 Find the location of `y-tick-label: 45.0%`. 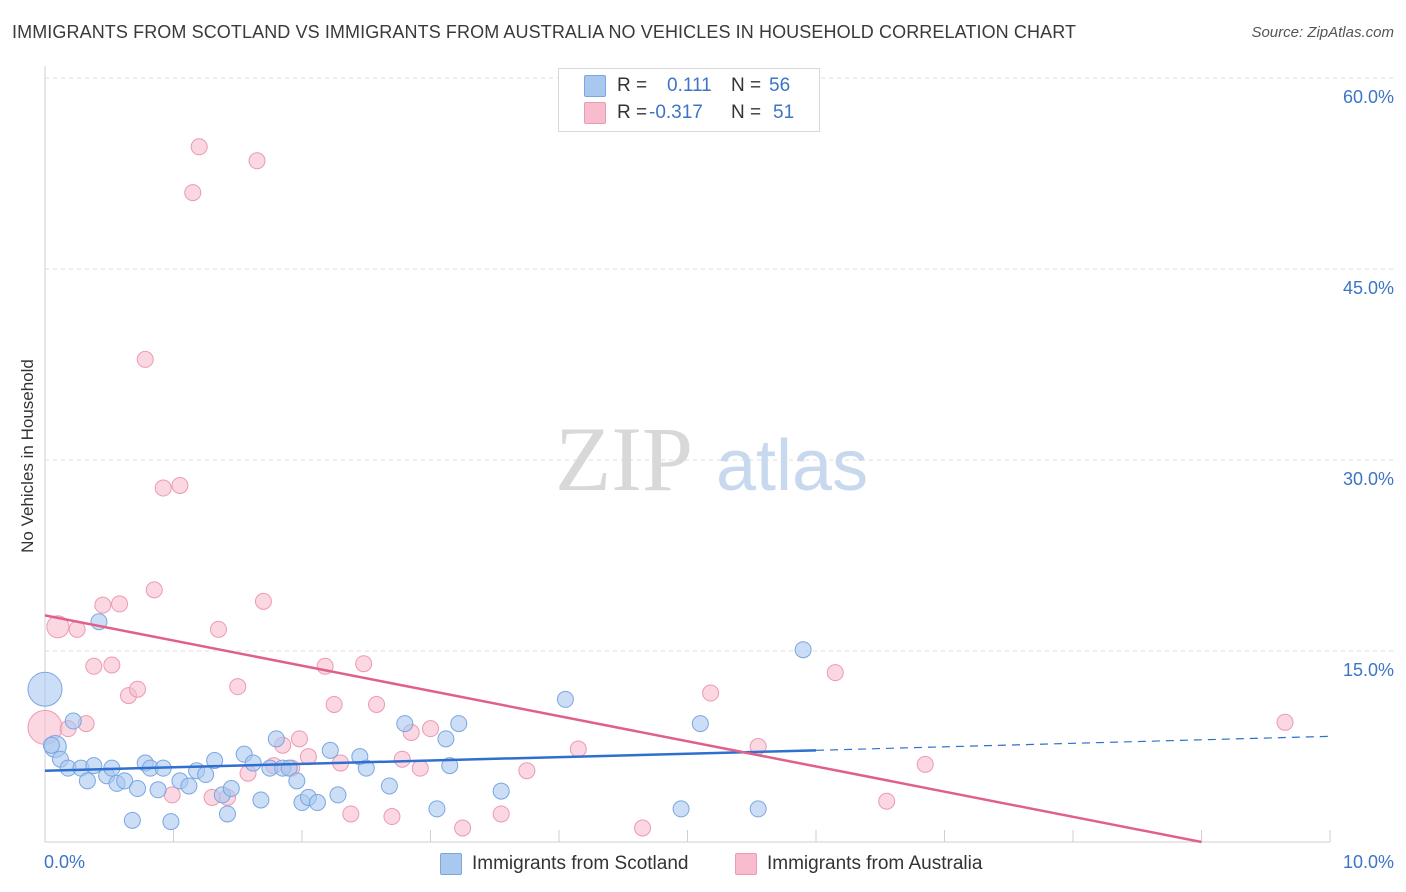

y-tick-label: 45.0% is located at coordinates (1368, 288).